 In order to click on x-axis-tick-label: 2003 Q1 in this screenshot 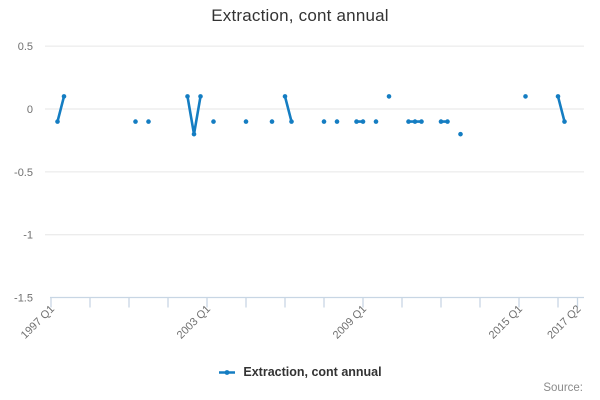, I will do `click(194, 322)`.